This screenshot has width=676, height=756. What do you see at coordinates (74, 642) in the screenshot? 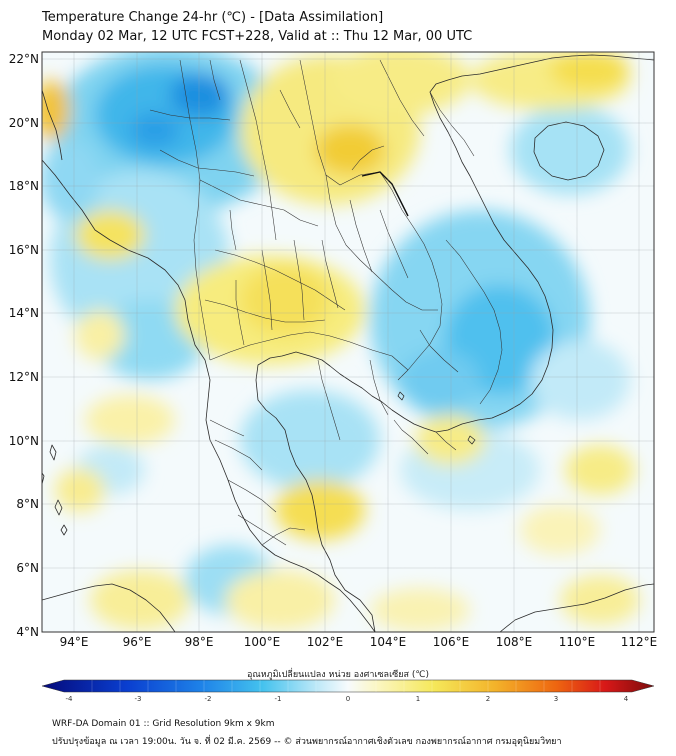
I see `lon-label: 94°E` at bounding box center [74, 642].